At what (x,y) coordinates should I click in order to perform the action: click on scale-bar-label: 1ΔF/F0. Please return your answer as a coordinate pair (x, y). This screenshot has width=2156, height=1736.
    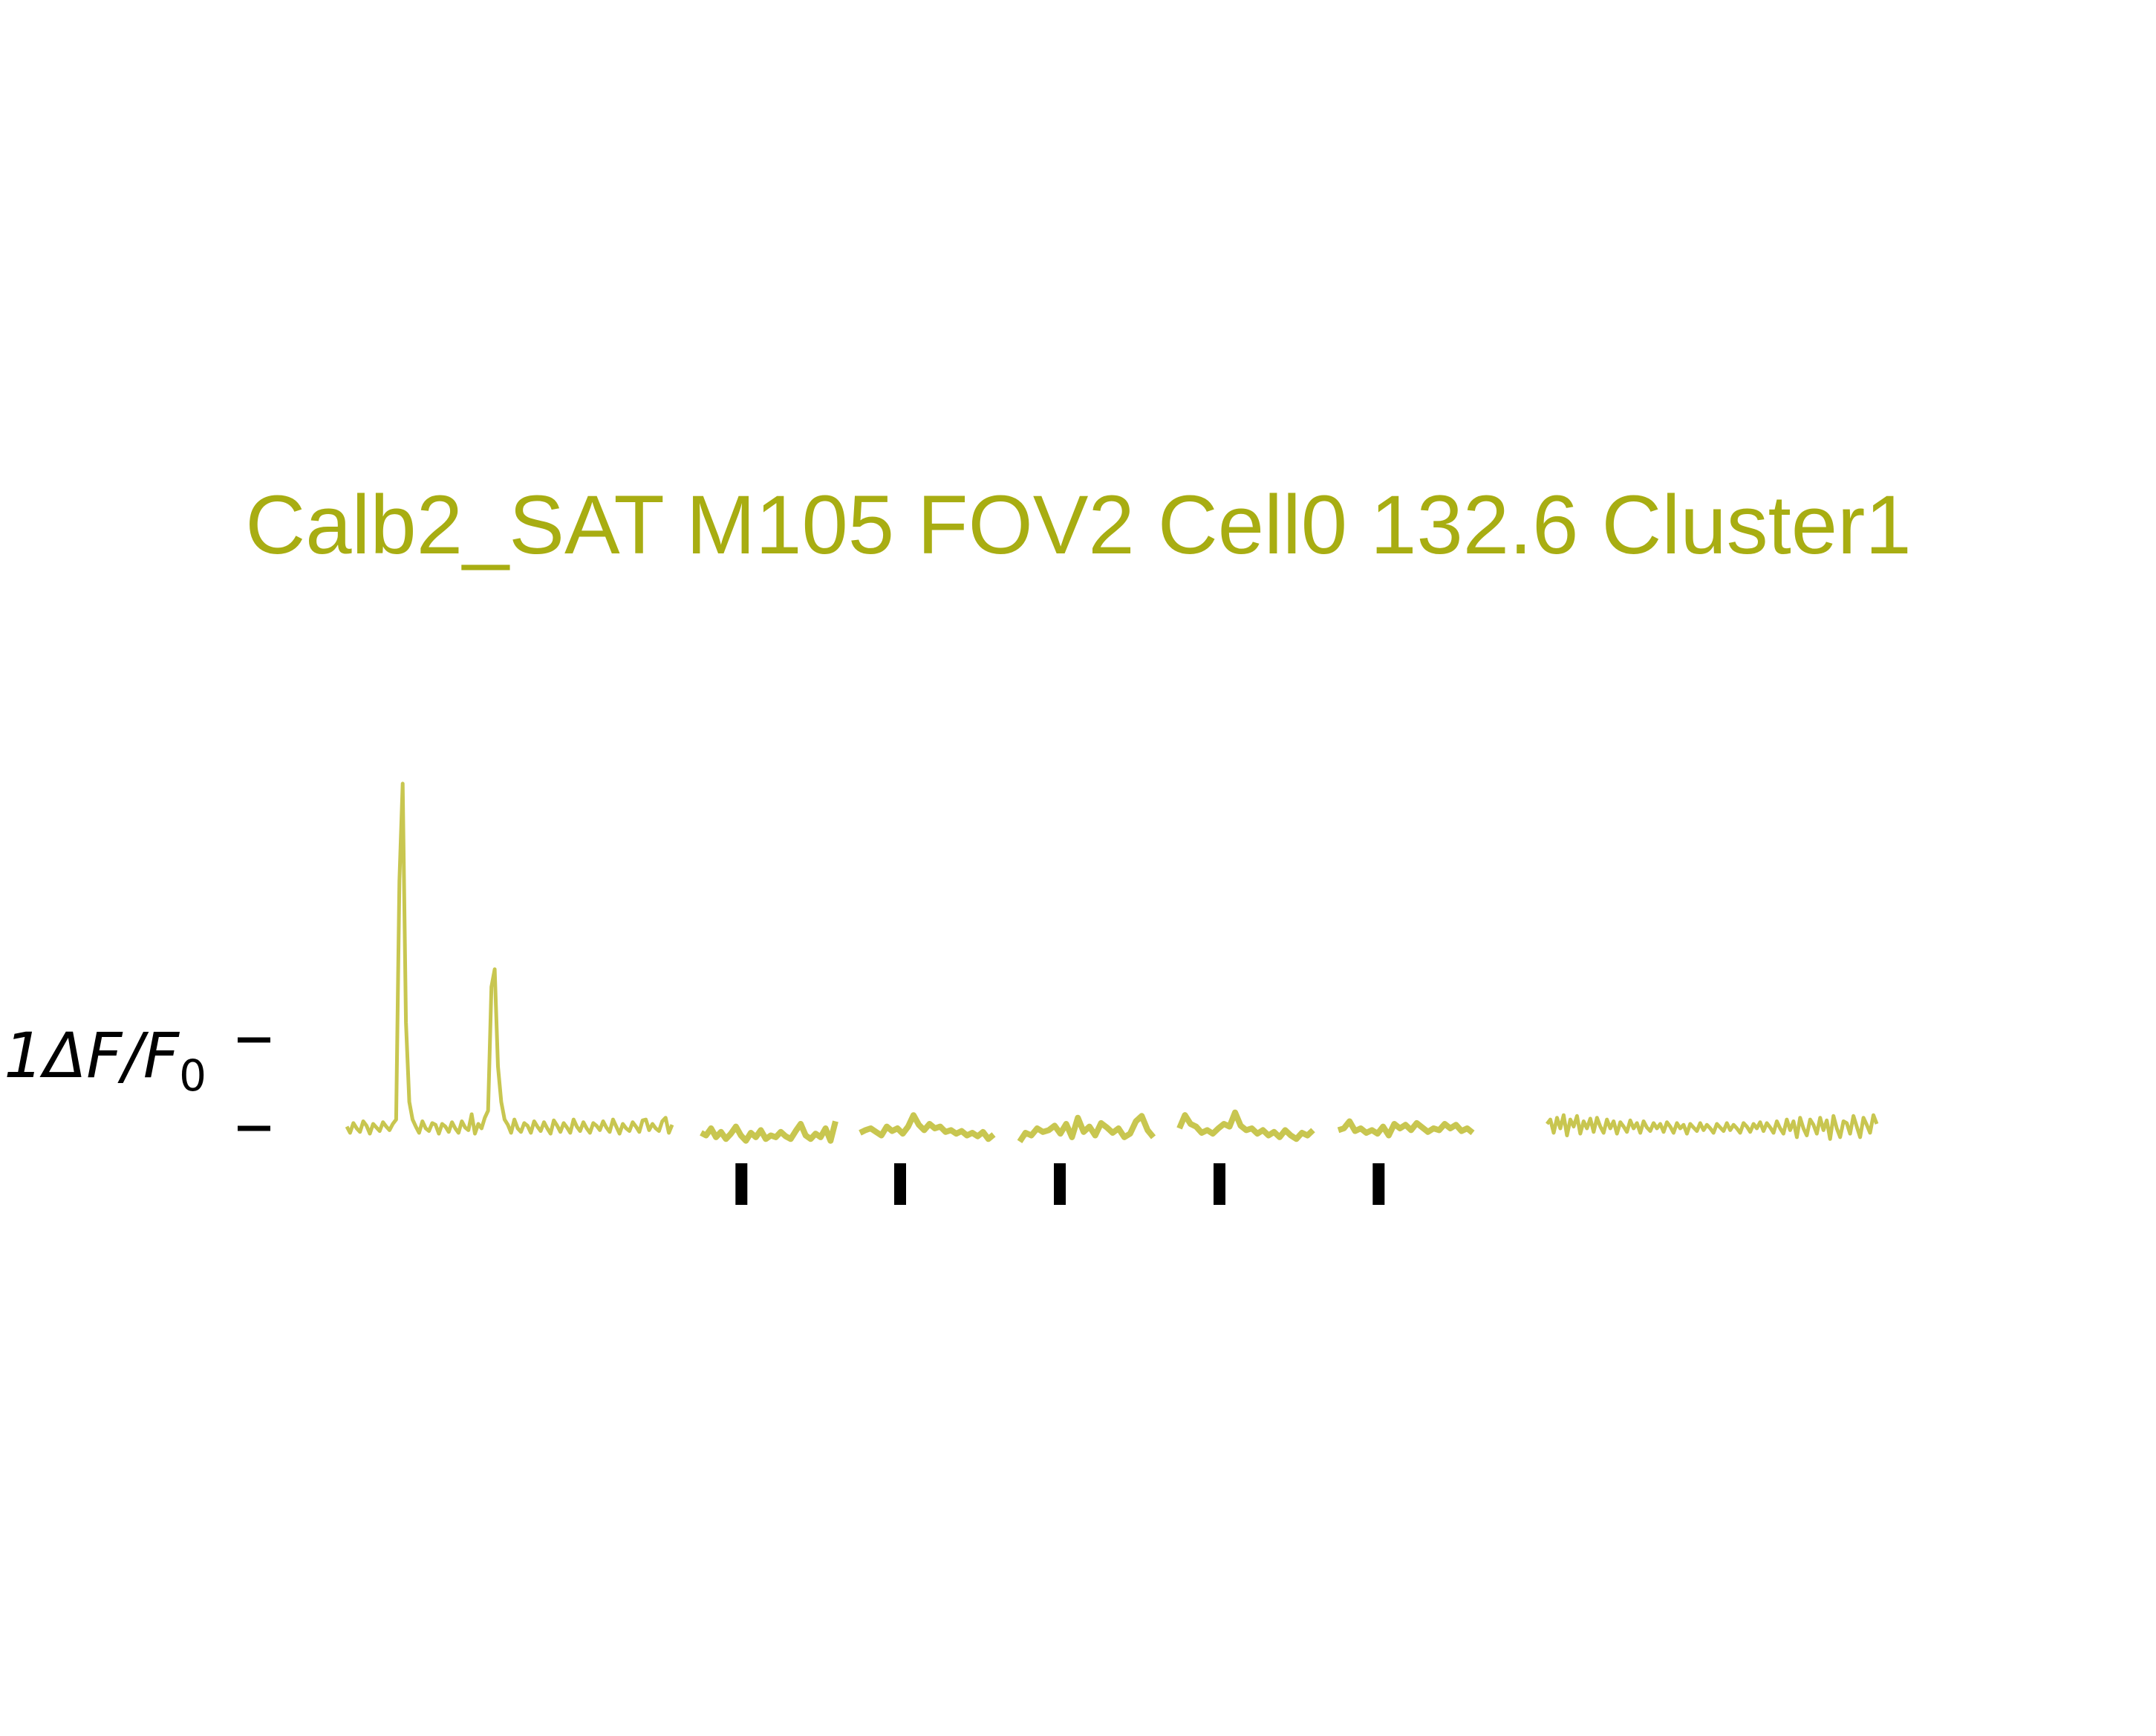
    Looking at the image, I should click on (105, 1060).